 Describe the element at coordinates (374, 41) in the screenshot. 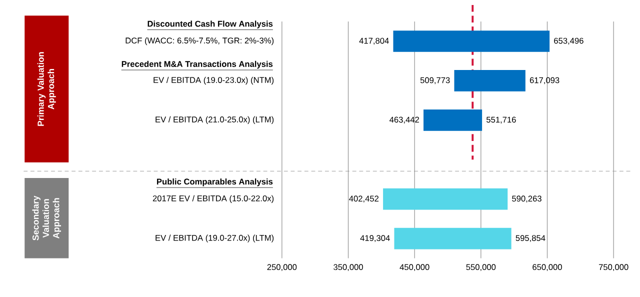

I see `annotation: 417,804` at that location.